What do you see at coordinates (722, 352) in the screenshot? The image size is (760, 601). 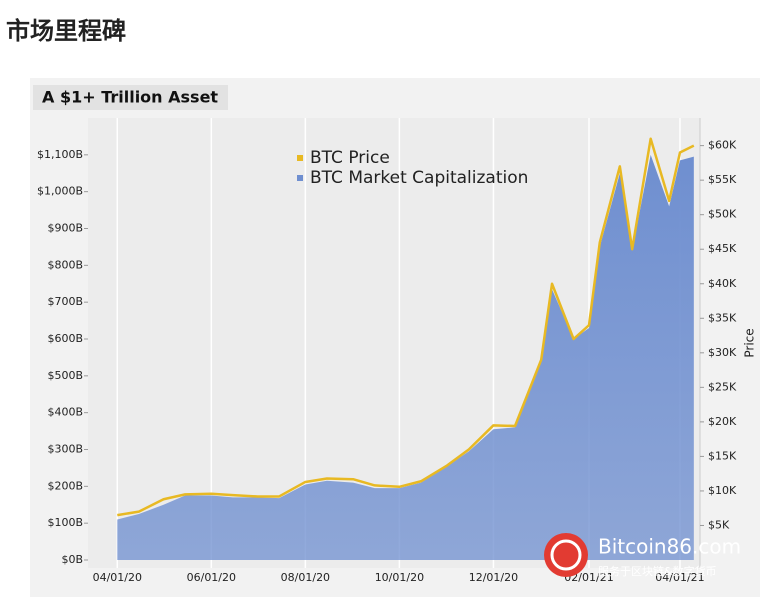 I see `y2-tick-label: $30K` at bounding box center [722, 352].